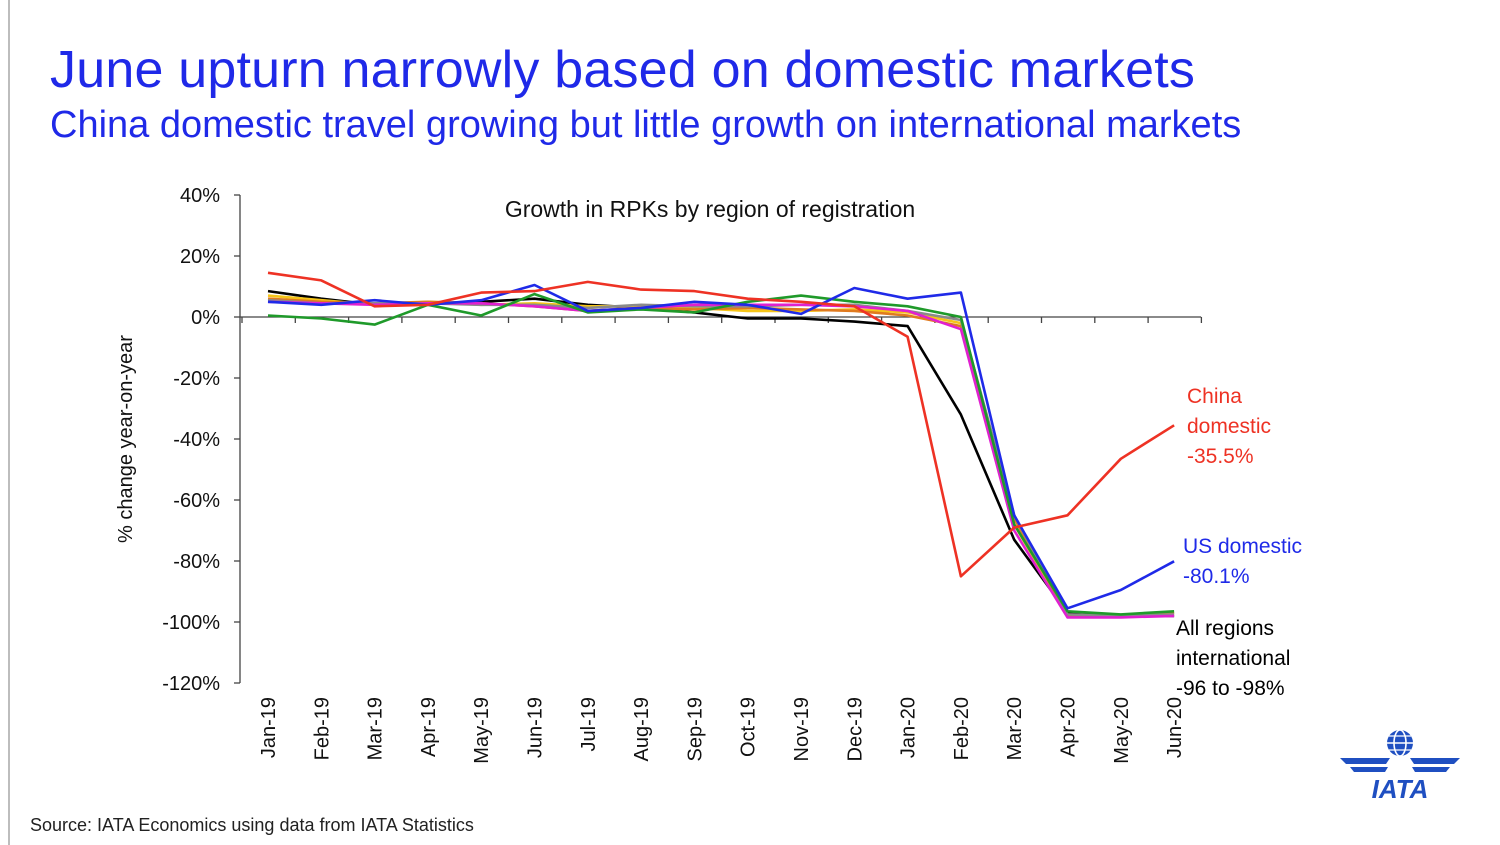 The image size is (1500, 845). Describe the element at coordinates (1400, 788) in the screenshot. I see `logo-text: IATA` at that location.